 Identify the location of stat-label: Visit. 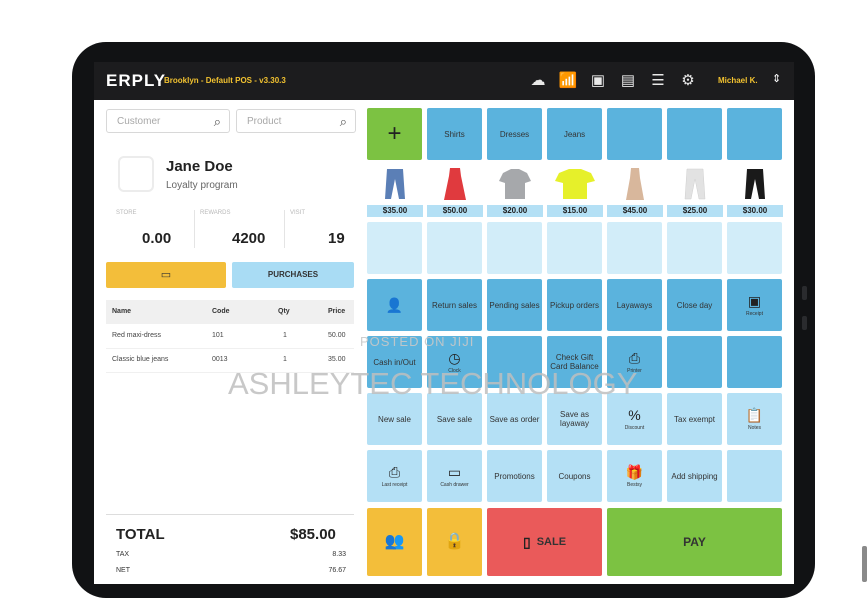
(298, 213).